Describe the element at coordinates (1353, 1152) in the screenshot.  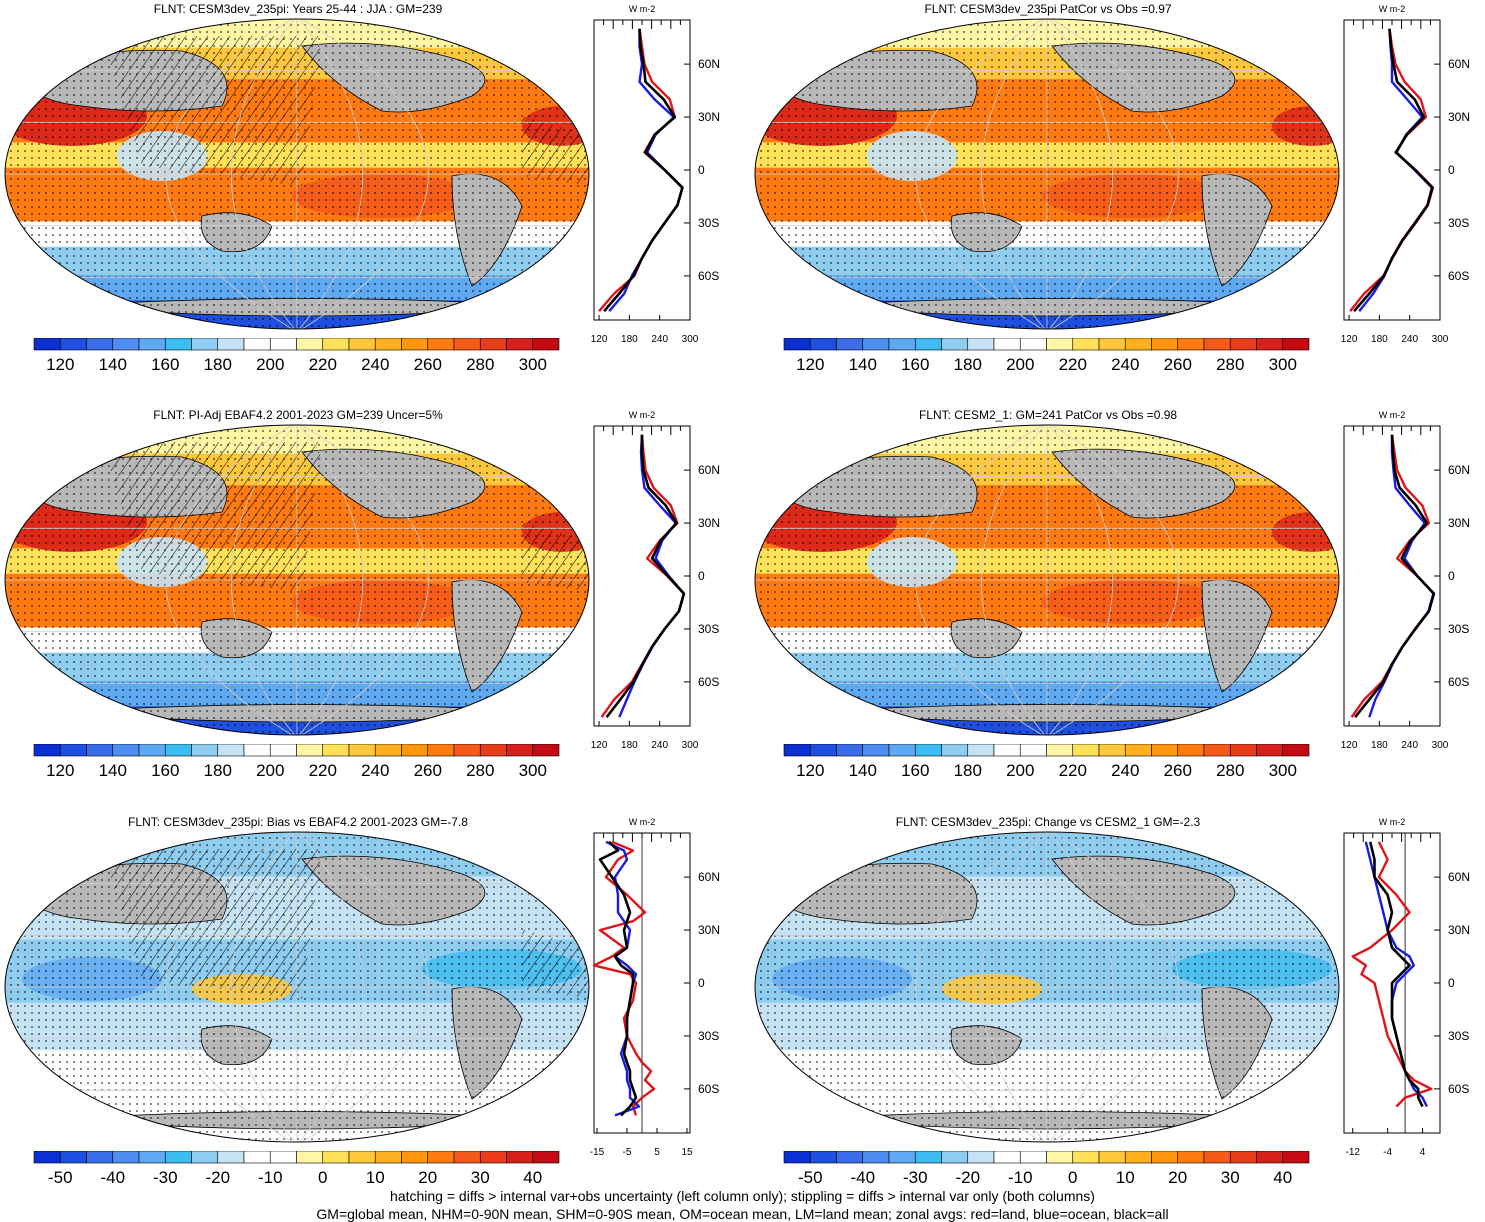
I see `zonal-x-tick-label: -12` at that location.